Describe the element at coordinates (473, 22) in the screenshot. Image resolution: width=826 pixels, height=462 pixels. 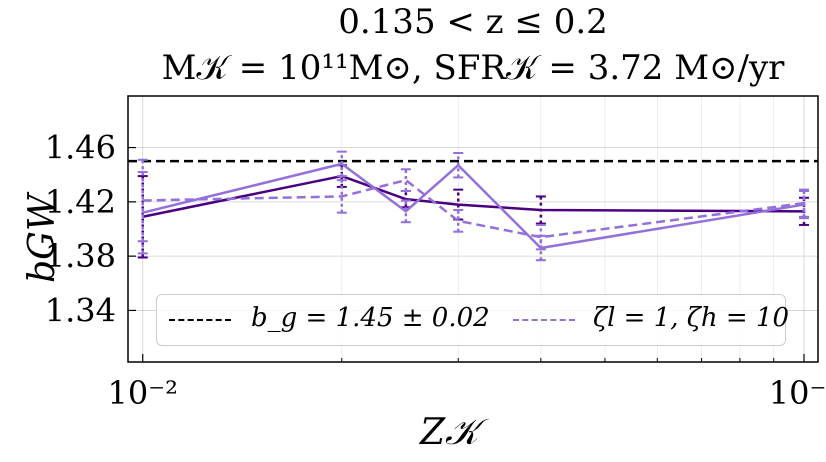
I see `chart-title-line1: 0.135 < z ≤ 0.2` at that location.